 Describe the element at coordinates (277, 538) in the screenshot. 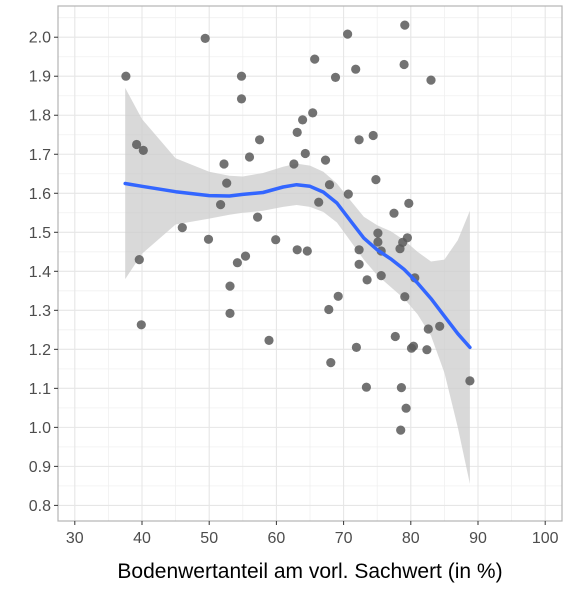

I see `x-tick-label: 60` at that location.